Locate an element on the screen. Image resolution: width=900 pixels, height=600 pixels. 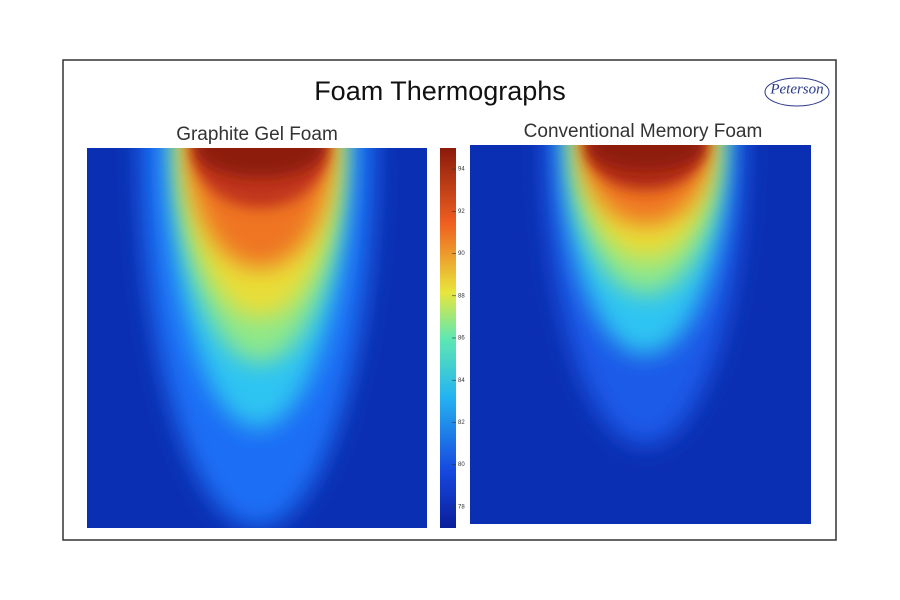
logo-ring is located at coordinates (797, 92).